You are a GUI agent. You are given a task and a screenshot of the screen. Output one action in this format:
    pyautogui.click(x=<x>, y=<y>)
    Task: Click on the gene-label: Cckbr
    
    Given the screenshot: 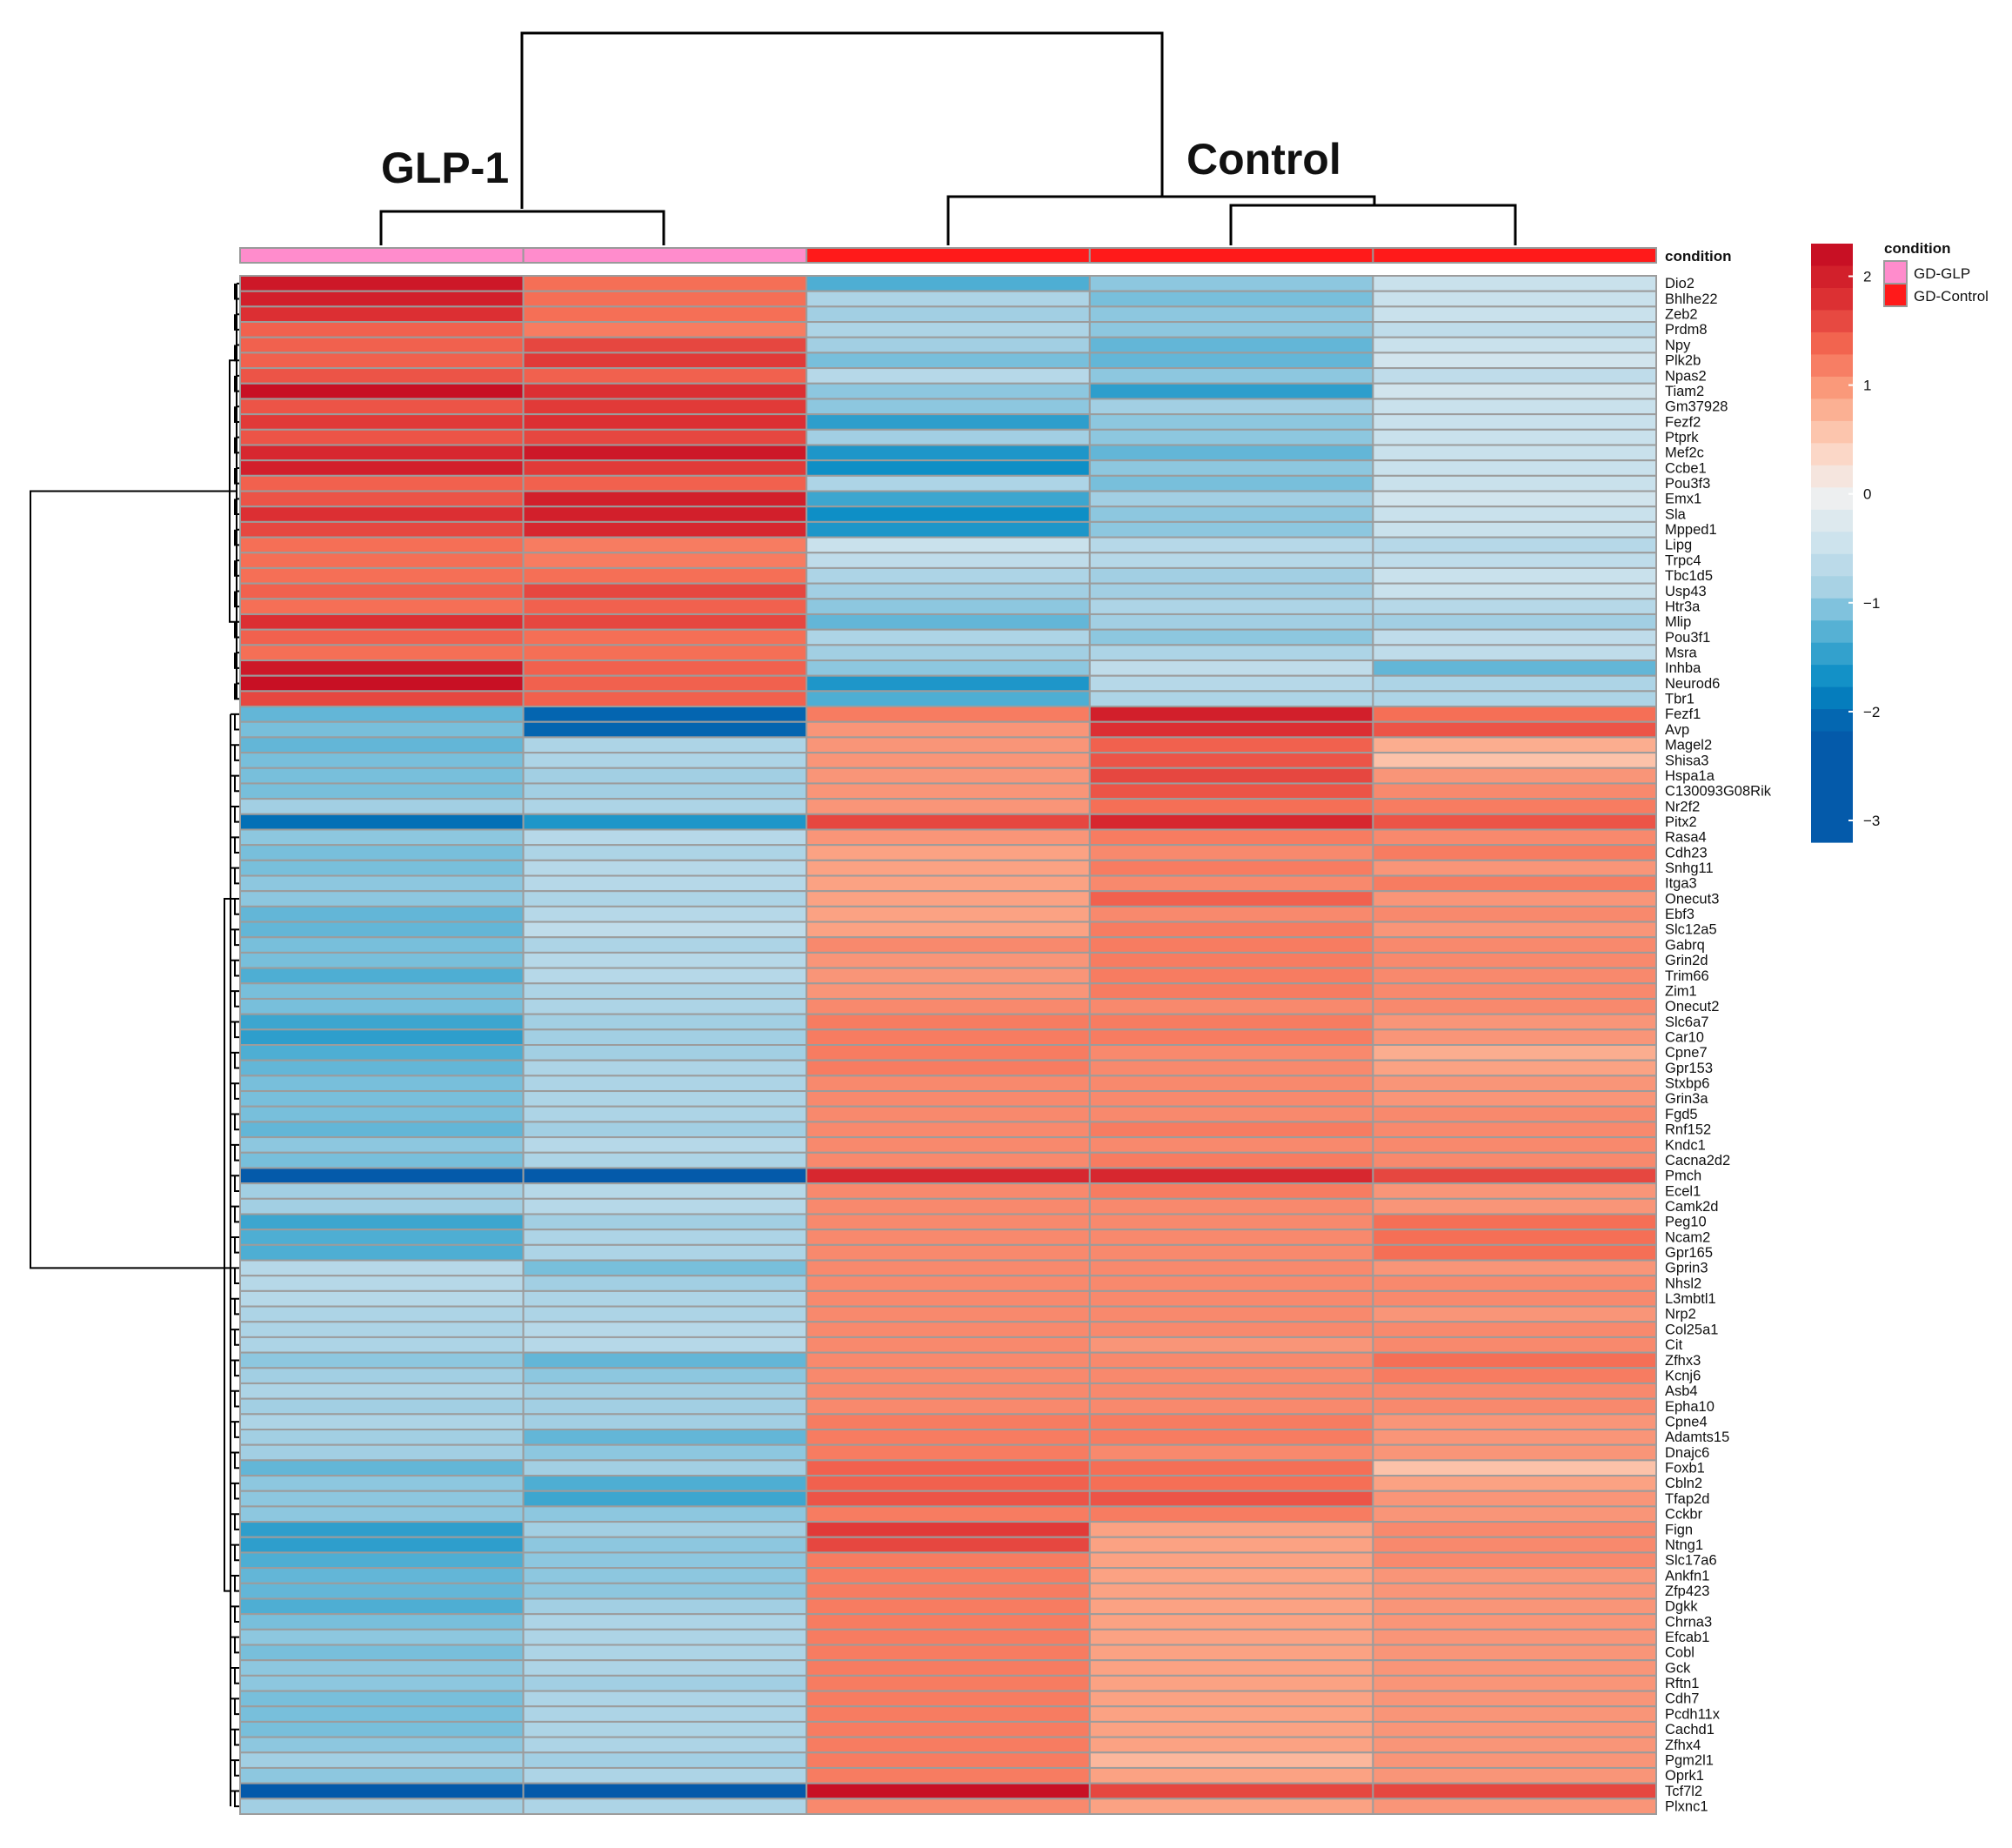 What is the action you would take?
    pyautogui.click(x=1684, y=1515)
    